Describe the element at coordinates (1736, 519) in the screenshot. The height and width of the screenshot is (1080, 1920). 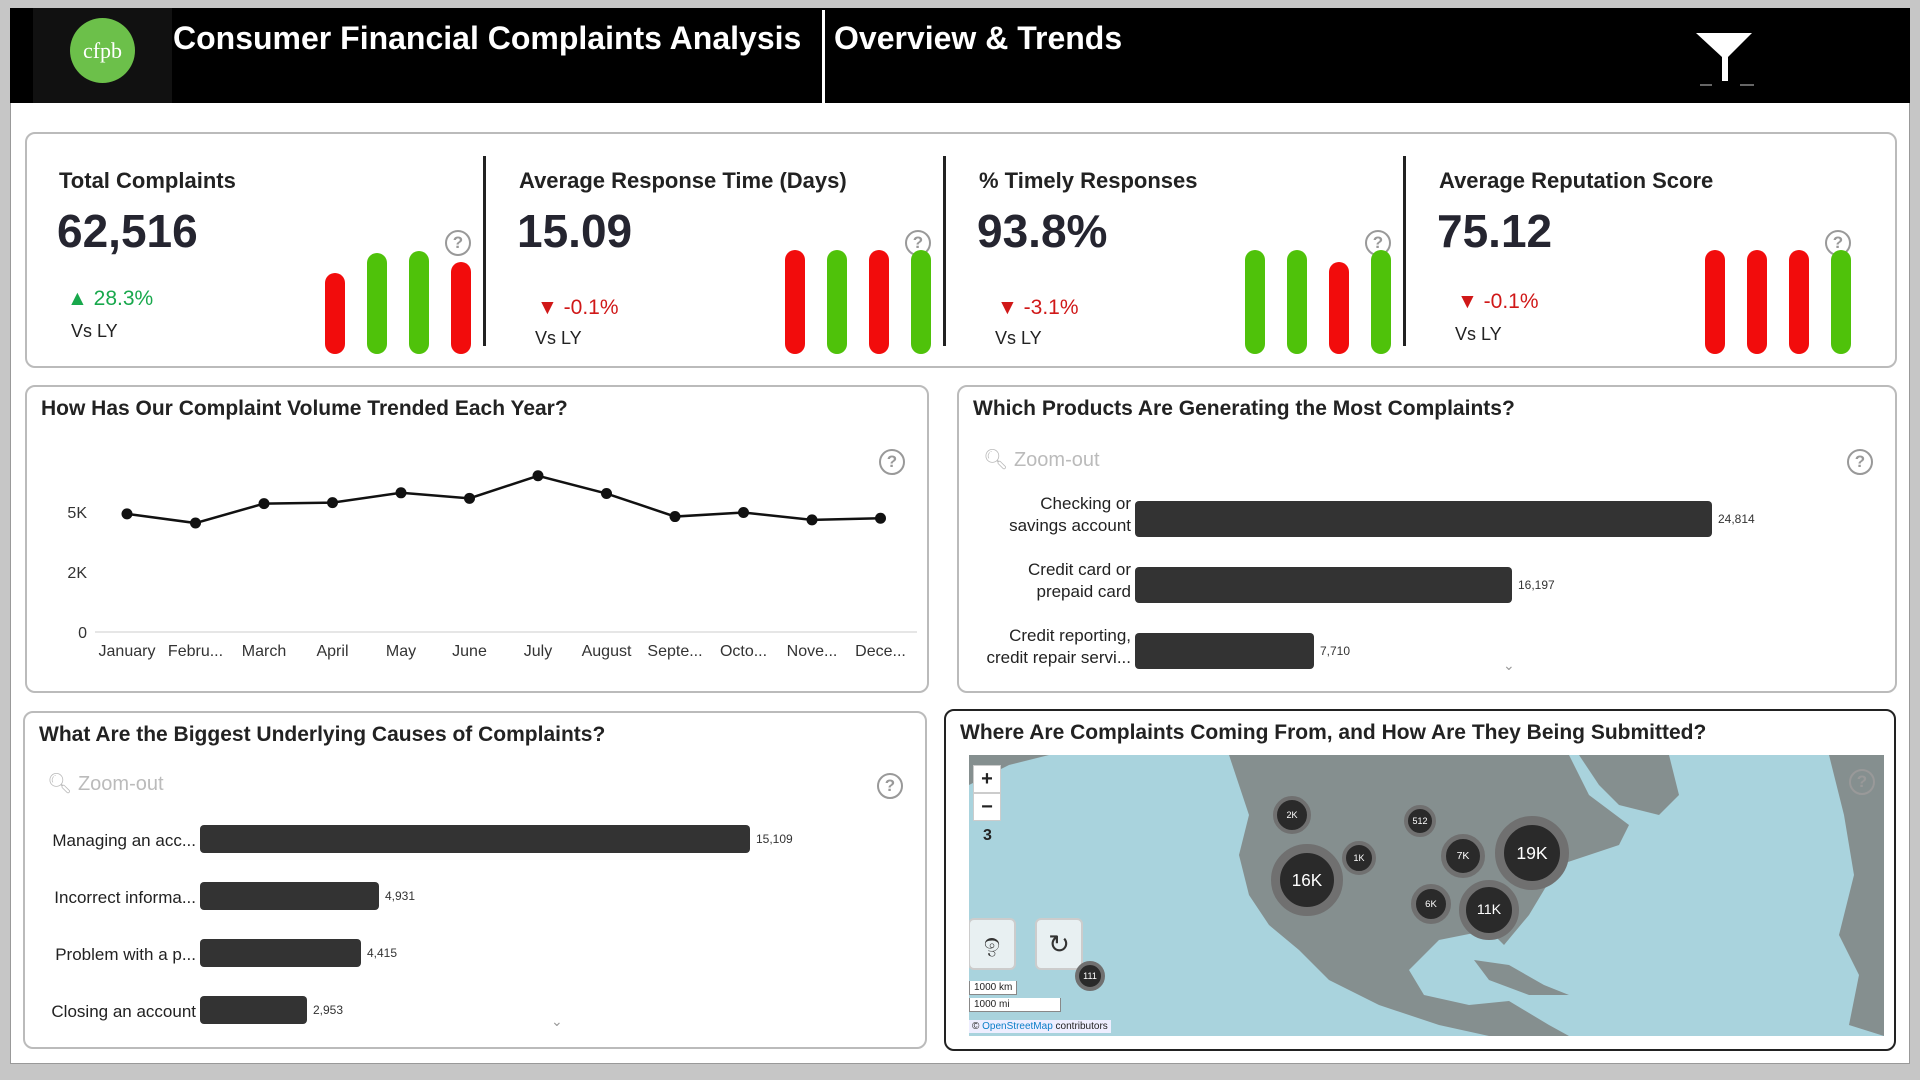
I see `bar-value-label: 24,814` at that location.